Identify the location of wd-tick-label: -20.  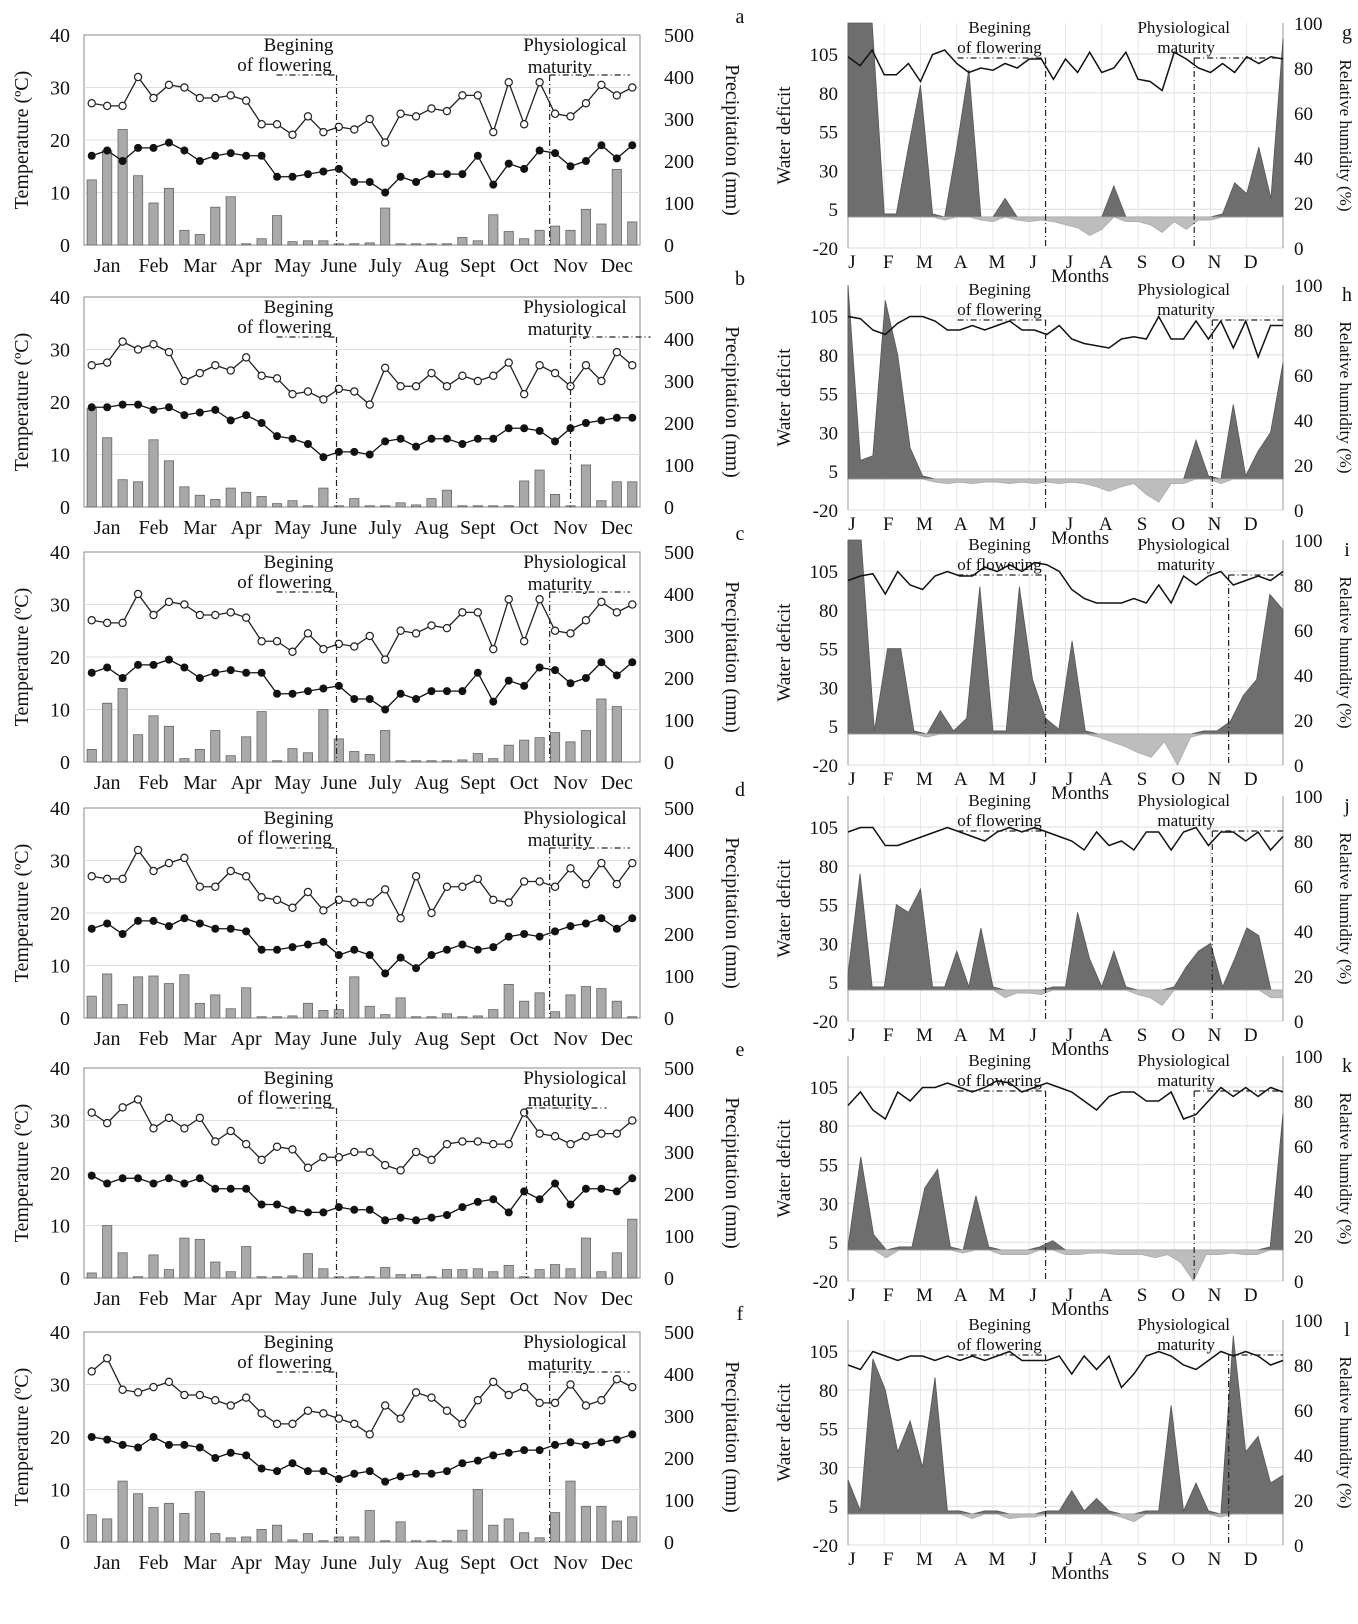
(825, 766).